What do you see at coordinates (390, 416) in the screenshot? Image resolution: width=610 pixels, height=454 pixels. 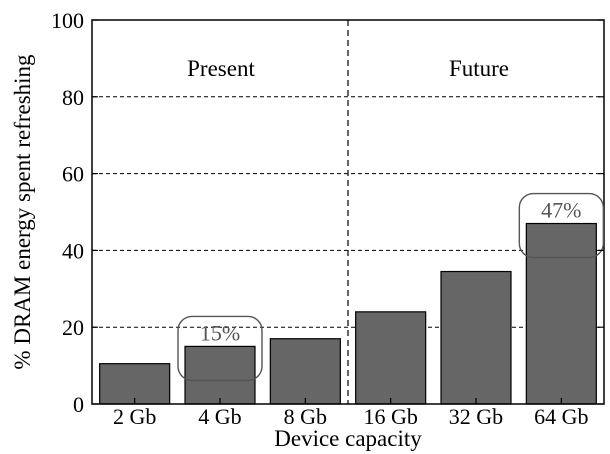 I see `x-tick-label: 16 Gb` at bounding box center [390, 416].